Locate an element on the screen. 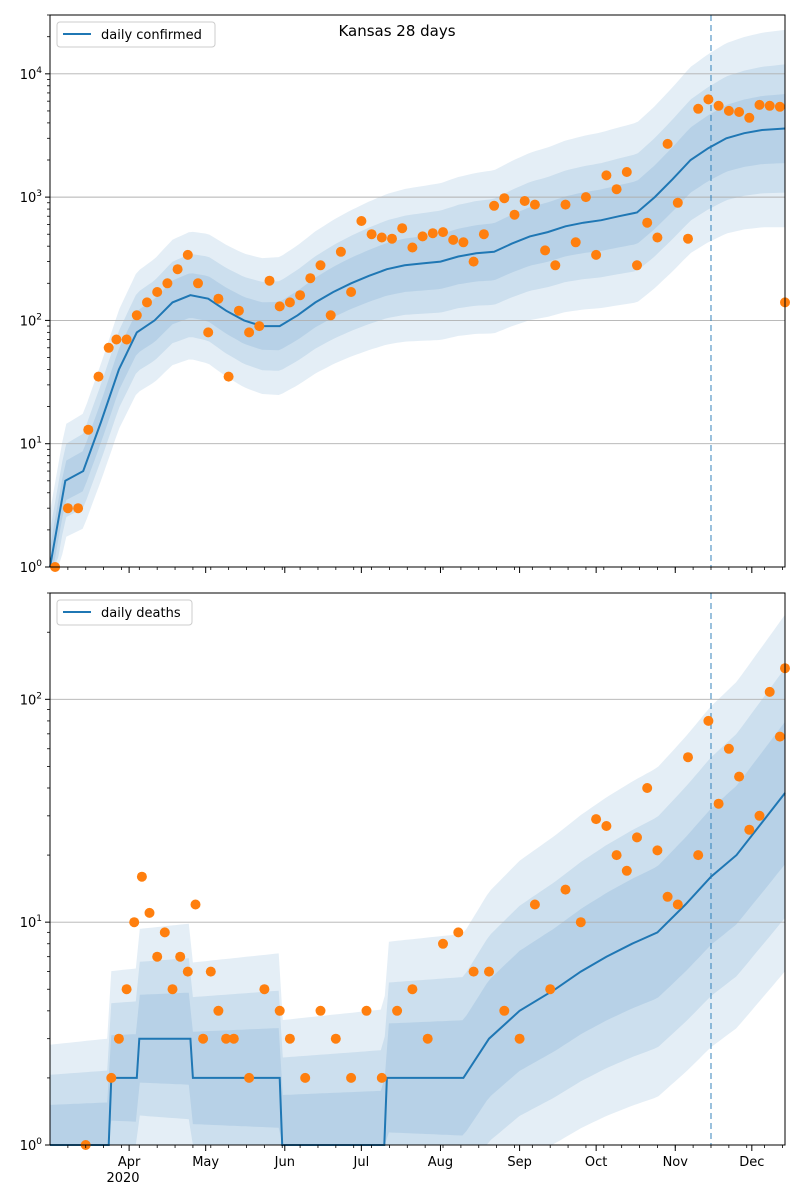  x-tick-label: Apr is located at coordinates (129, 1162).